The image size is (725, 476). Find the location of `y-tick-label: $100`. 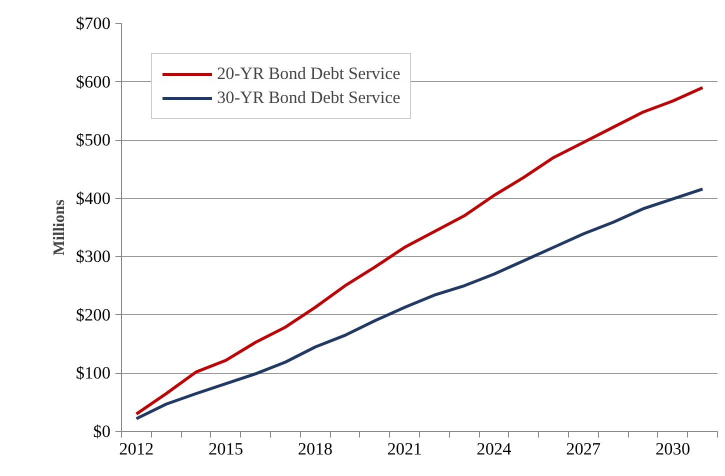

y-tick-label: $100 is located at coordinates (93, 373).